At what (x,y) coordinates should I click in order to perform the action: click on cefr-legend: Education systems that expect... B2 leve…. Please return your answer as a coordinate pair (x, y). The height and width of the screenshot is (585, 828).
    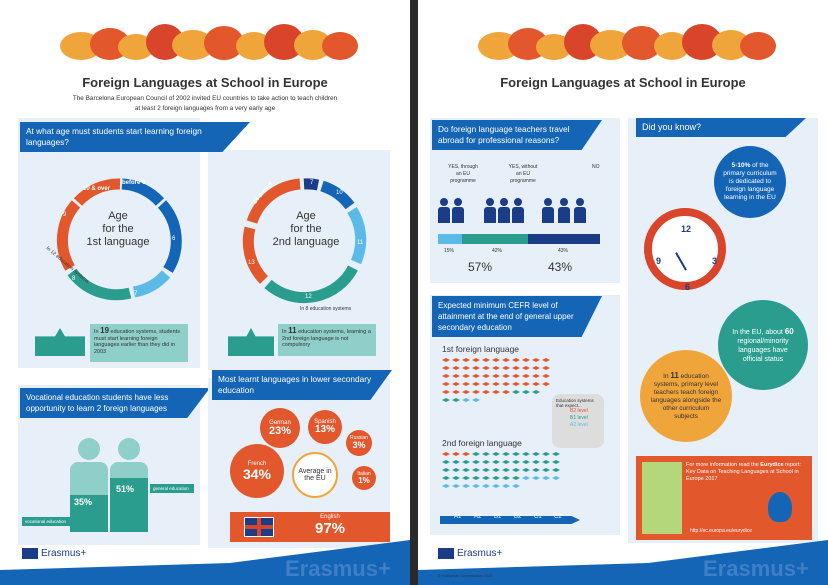
    Looking at the image, I should click on (578, 421).